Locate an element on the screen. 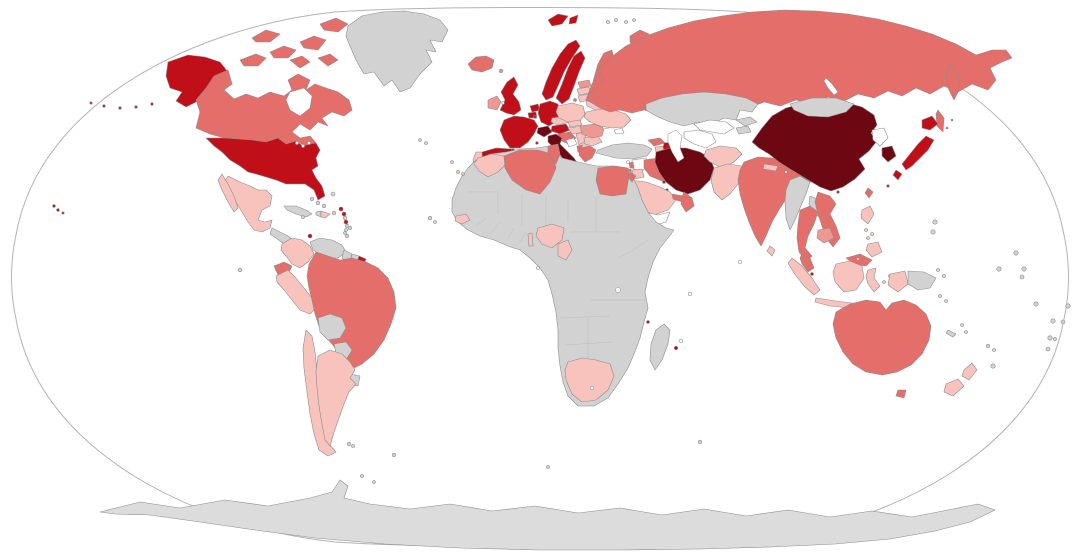 This screenshot has height=555, width=1080. country-faroe-islands is located at coordinates (501, 71).